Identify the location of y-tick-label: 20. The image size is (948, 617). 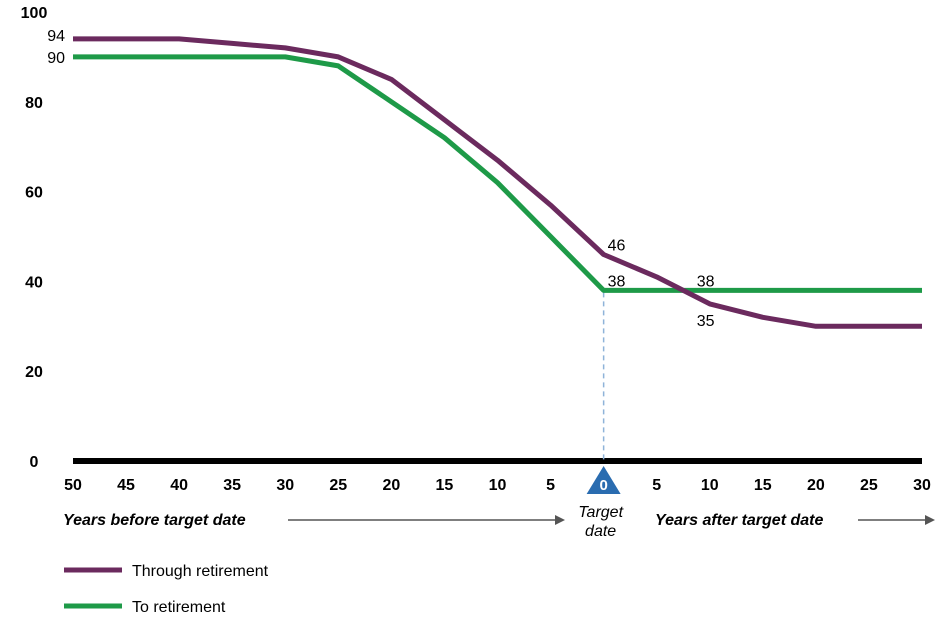
(34, 372).